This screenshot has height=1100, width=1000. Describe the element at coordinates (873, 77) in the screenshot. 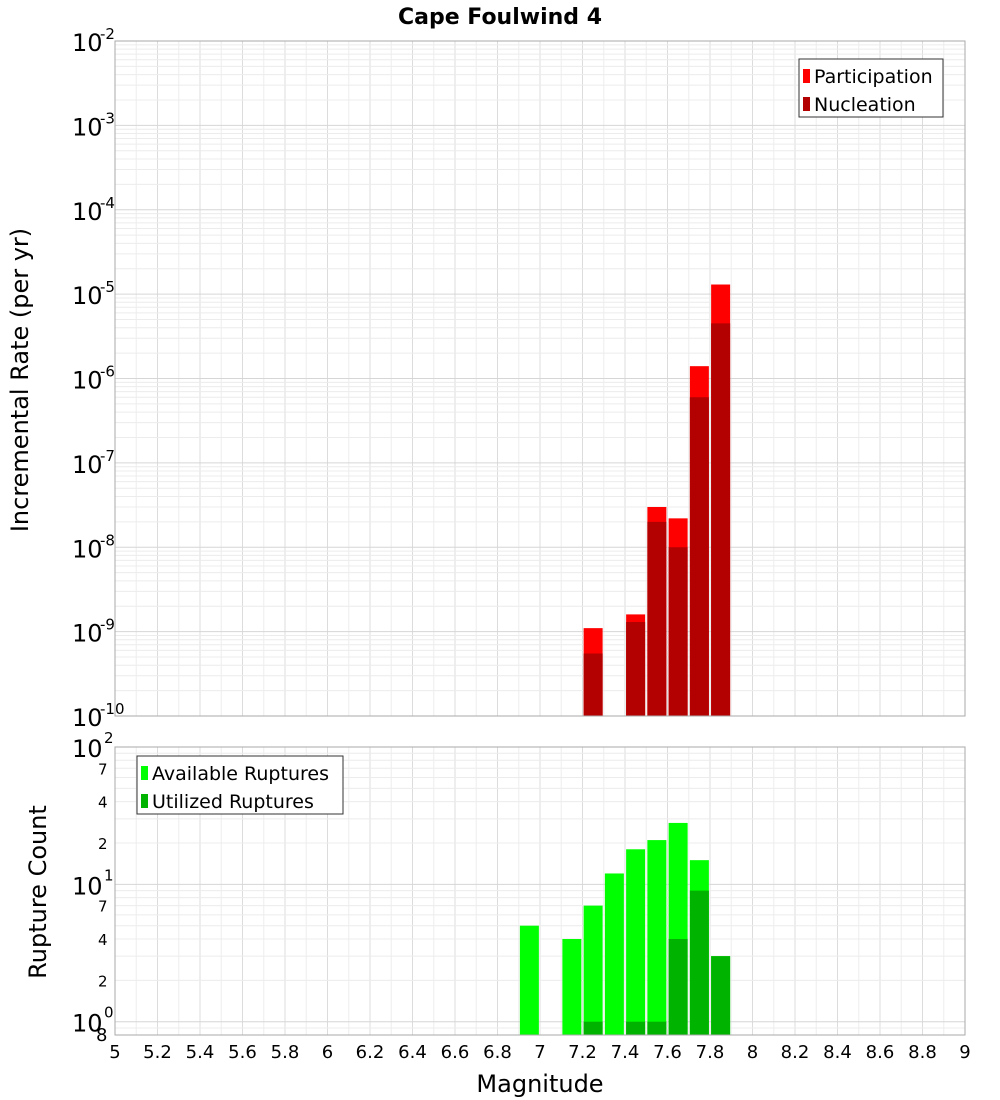

I see `rate-legend-label: Participation` at that location.